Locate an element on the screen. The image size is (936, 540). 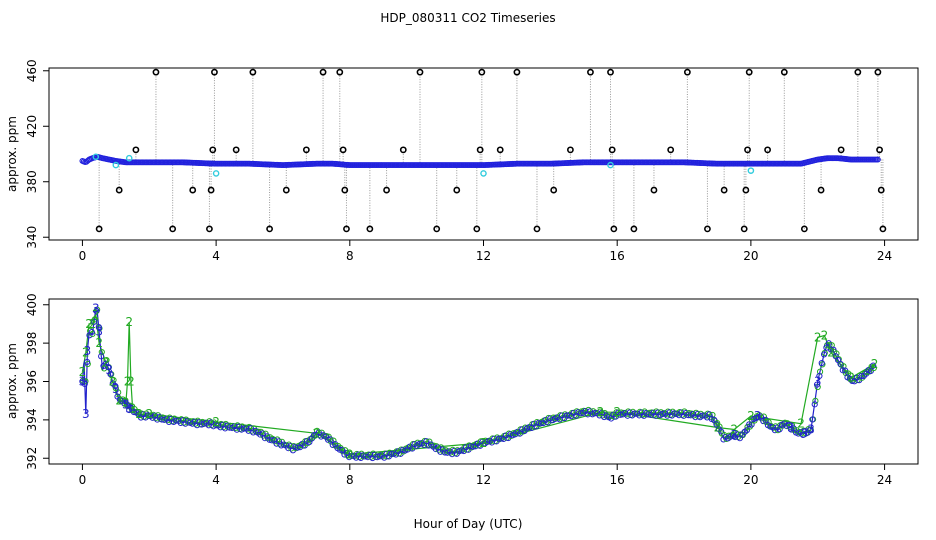
y-tick-label: 400 is located at coordinates (32, 304).